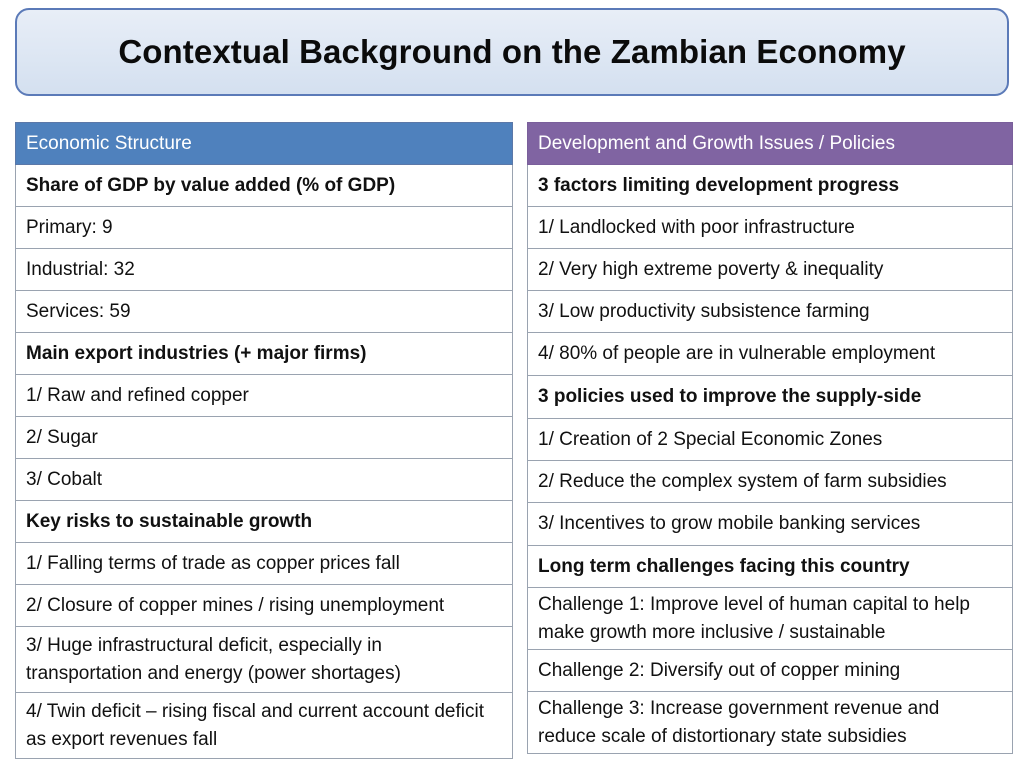 Image resolution: width=1024 pixels, height=768 pixels. I want to click on table-cell: 3/ Low productivity subsistence farming, so click(770, 311).